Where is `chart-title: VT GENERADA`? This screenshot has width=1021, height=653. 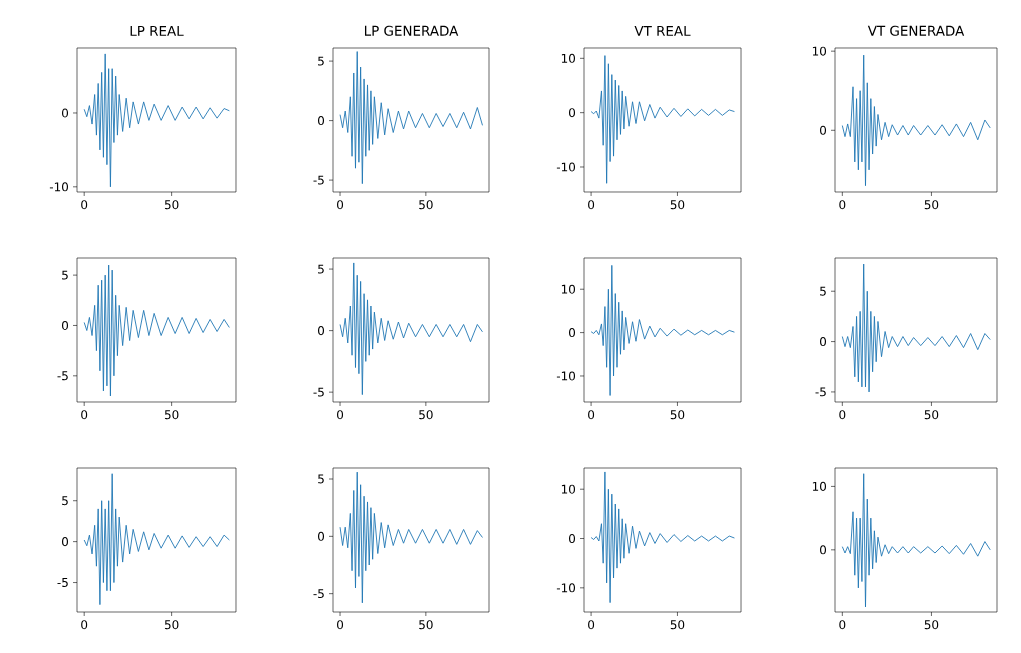
chart-title: VT GENERADA is located at coordinates (916, 30).